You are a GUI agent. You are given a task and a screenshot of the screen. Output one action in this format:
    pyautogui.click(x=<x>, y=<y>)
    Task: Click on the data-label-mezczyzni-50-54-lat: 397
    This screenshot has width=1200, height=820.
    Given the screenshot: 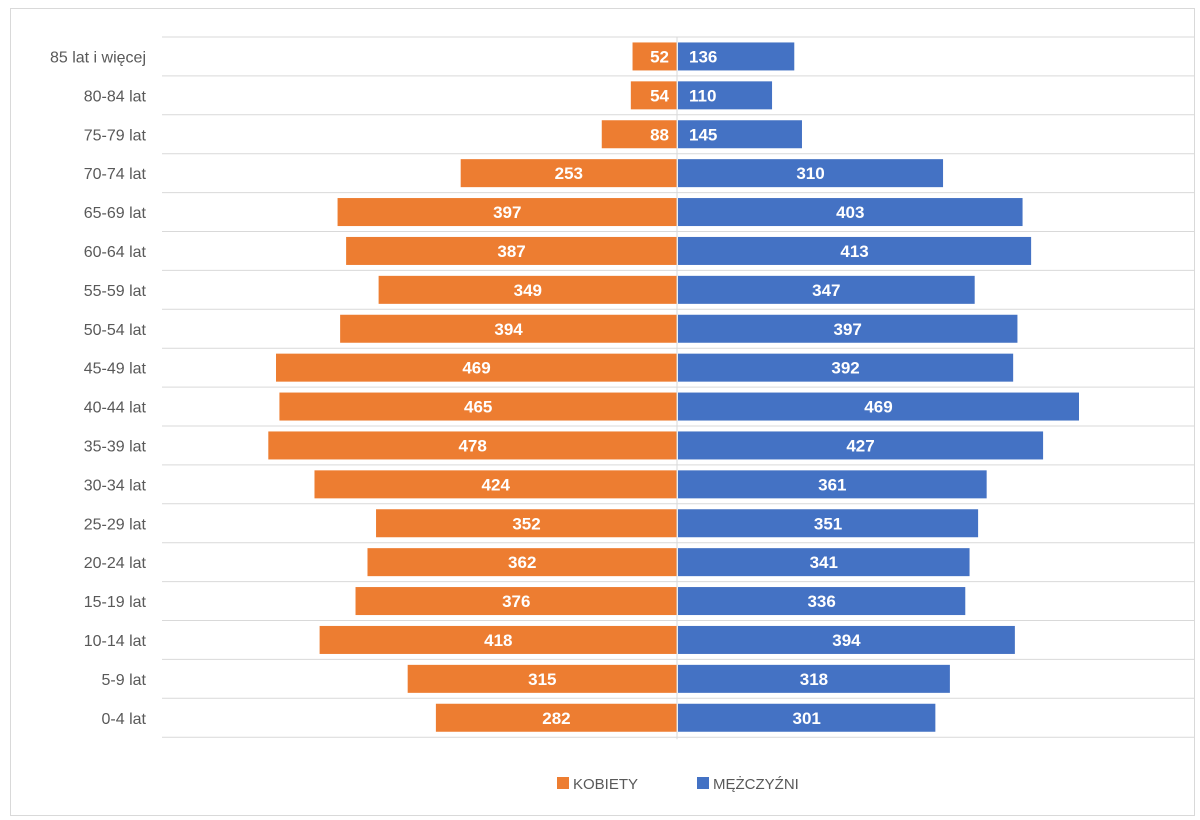 What is the action you would take?
    pyautogui.click(x=848, y=329)
    